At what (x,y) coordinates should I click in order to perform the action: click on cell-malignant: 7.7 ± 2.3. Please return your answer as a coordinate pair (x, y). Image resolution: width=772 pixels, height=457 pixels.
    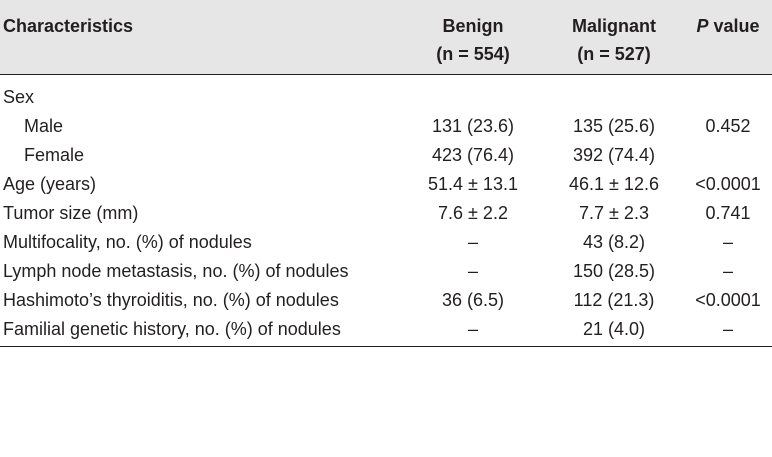
    Looking at the image, I should click on (614, 213).